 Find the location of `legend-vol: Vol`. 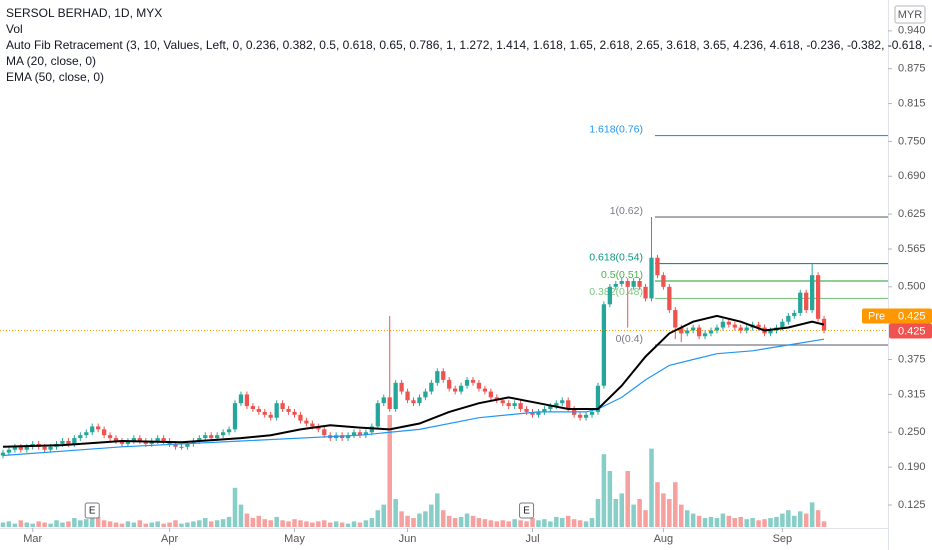

legend-vol: Vol is located at coordinates (14, 29).